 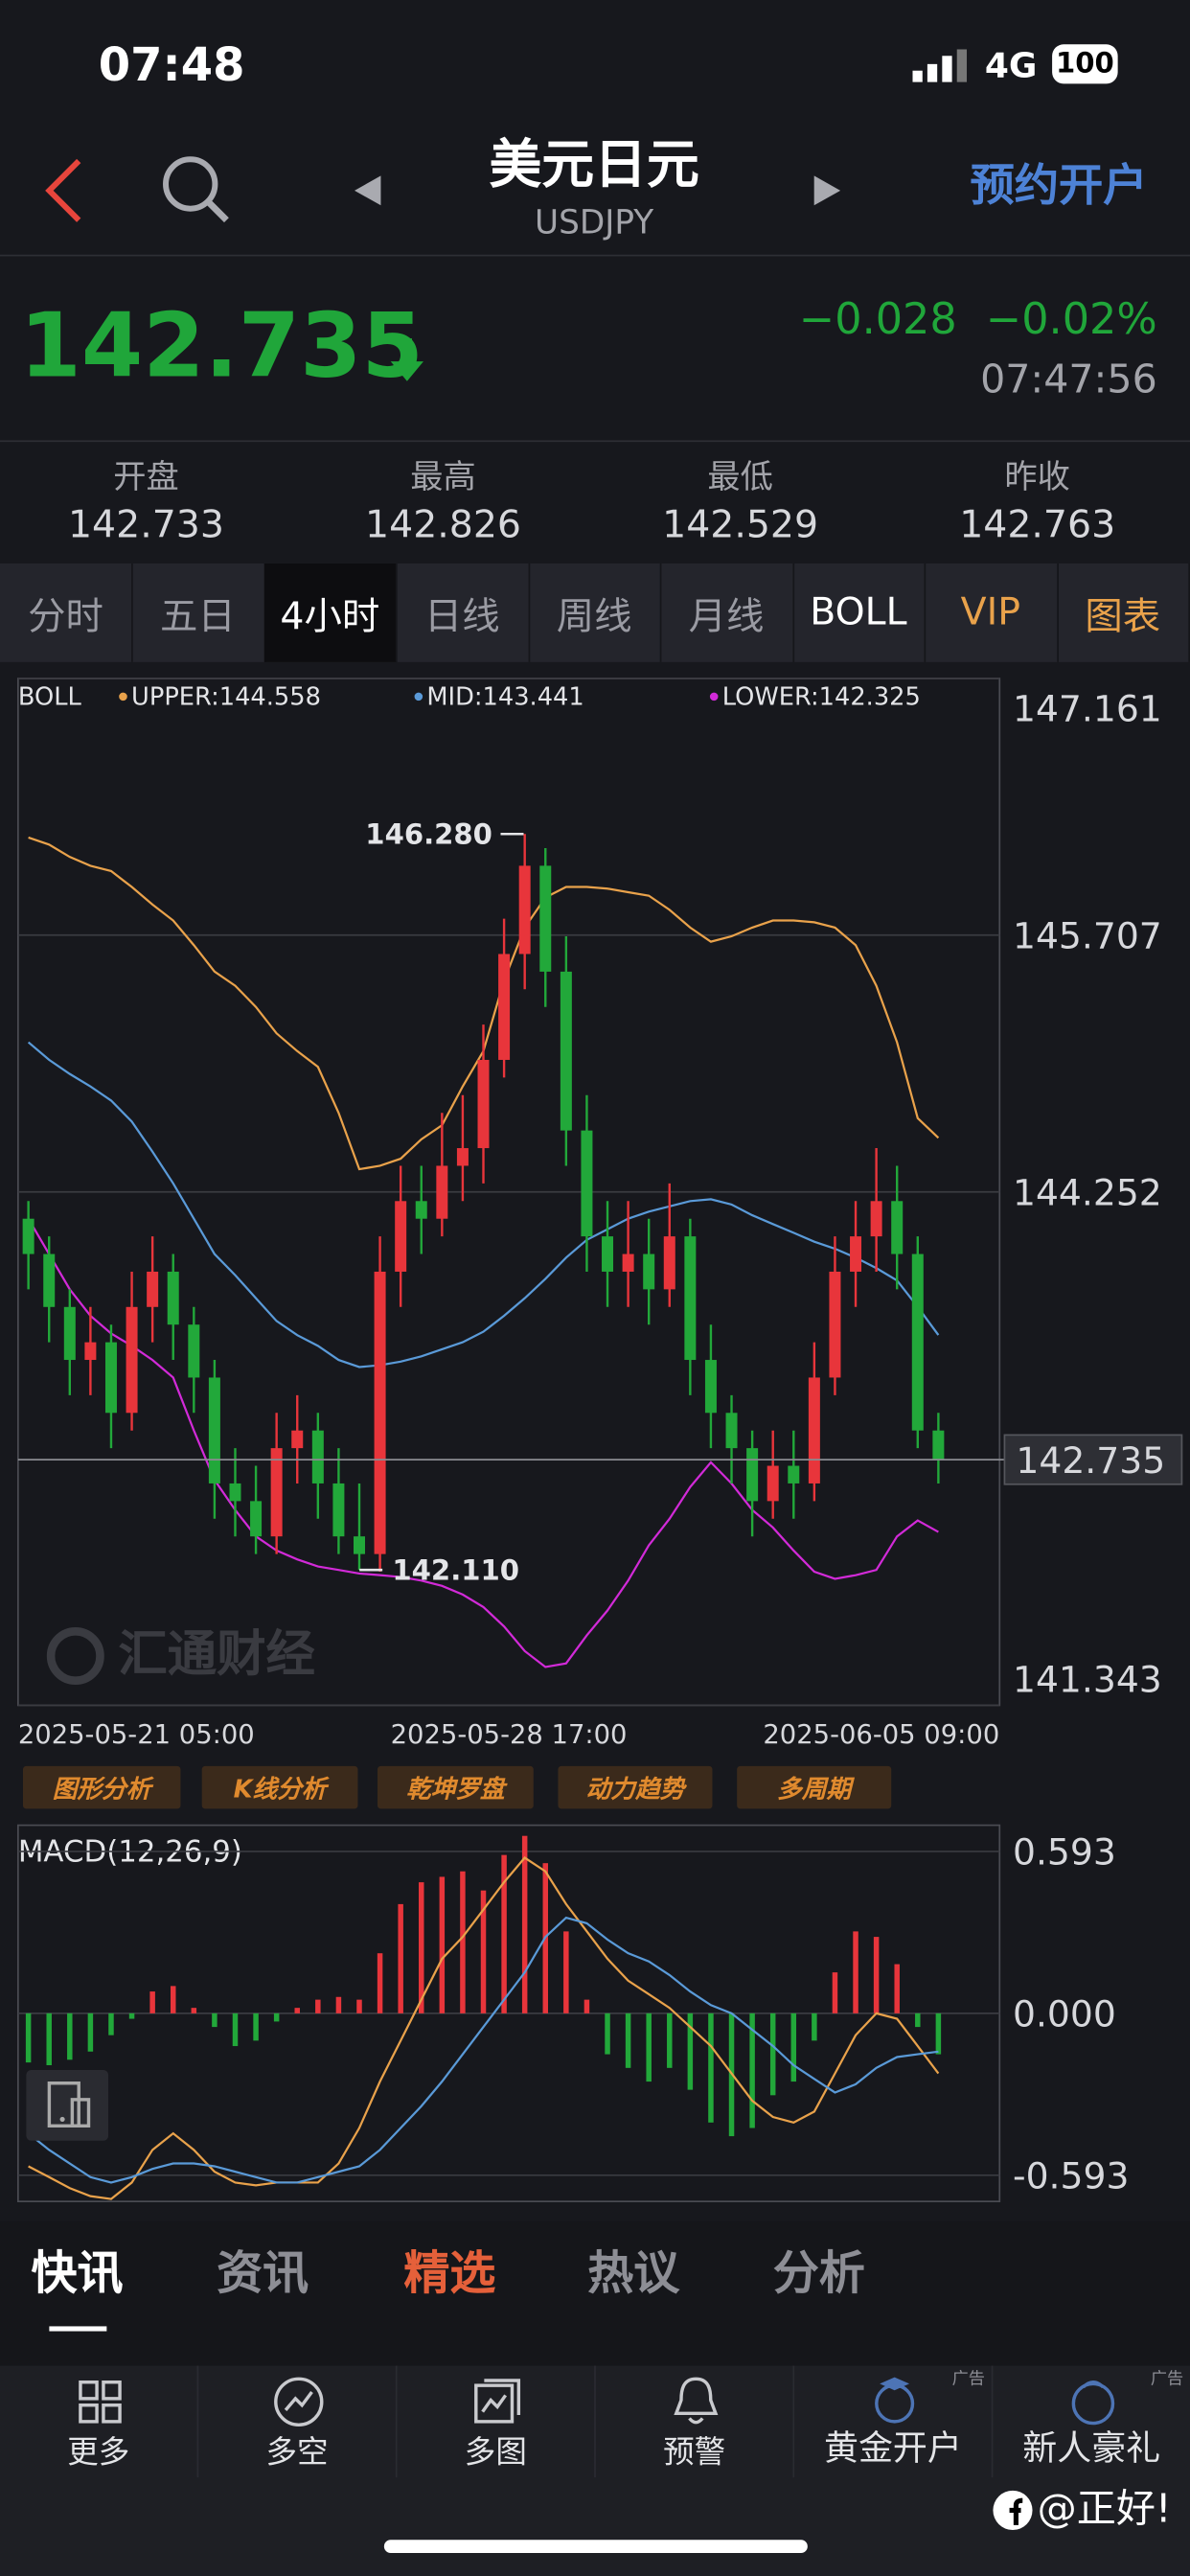 I want to click on tool-button: 图形分析, so click(x=101, y=1787).